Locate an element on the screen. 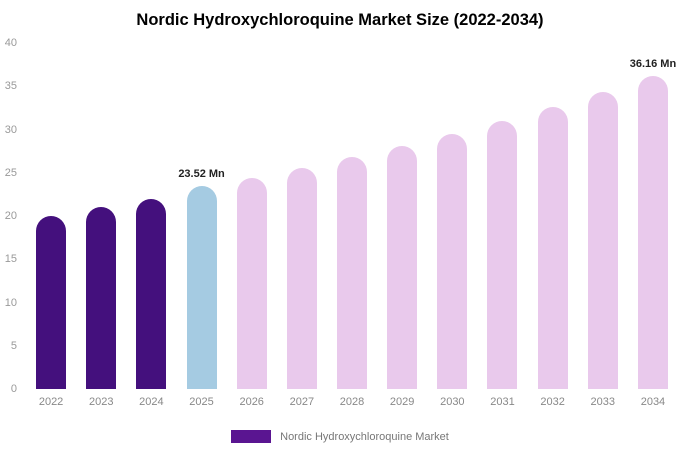 The width and height of the screenshot is (680, 450). bar-column: 2024 is located at coordinates (151, 225).